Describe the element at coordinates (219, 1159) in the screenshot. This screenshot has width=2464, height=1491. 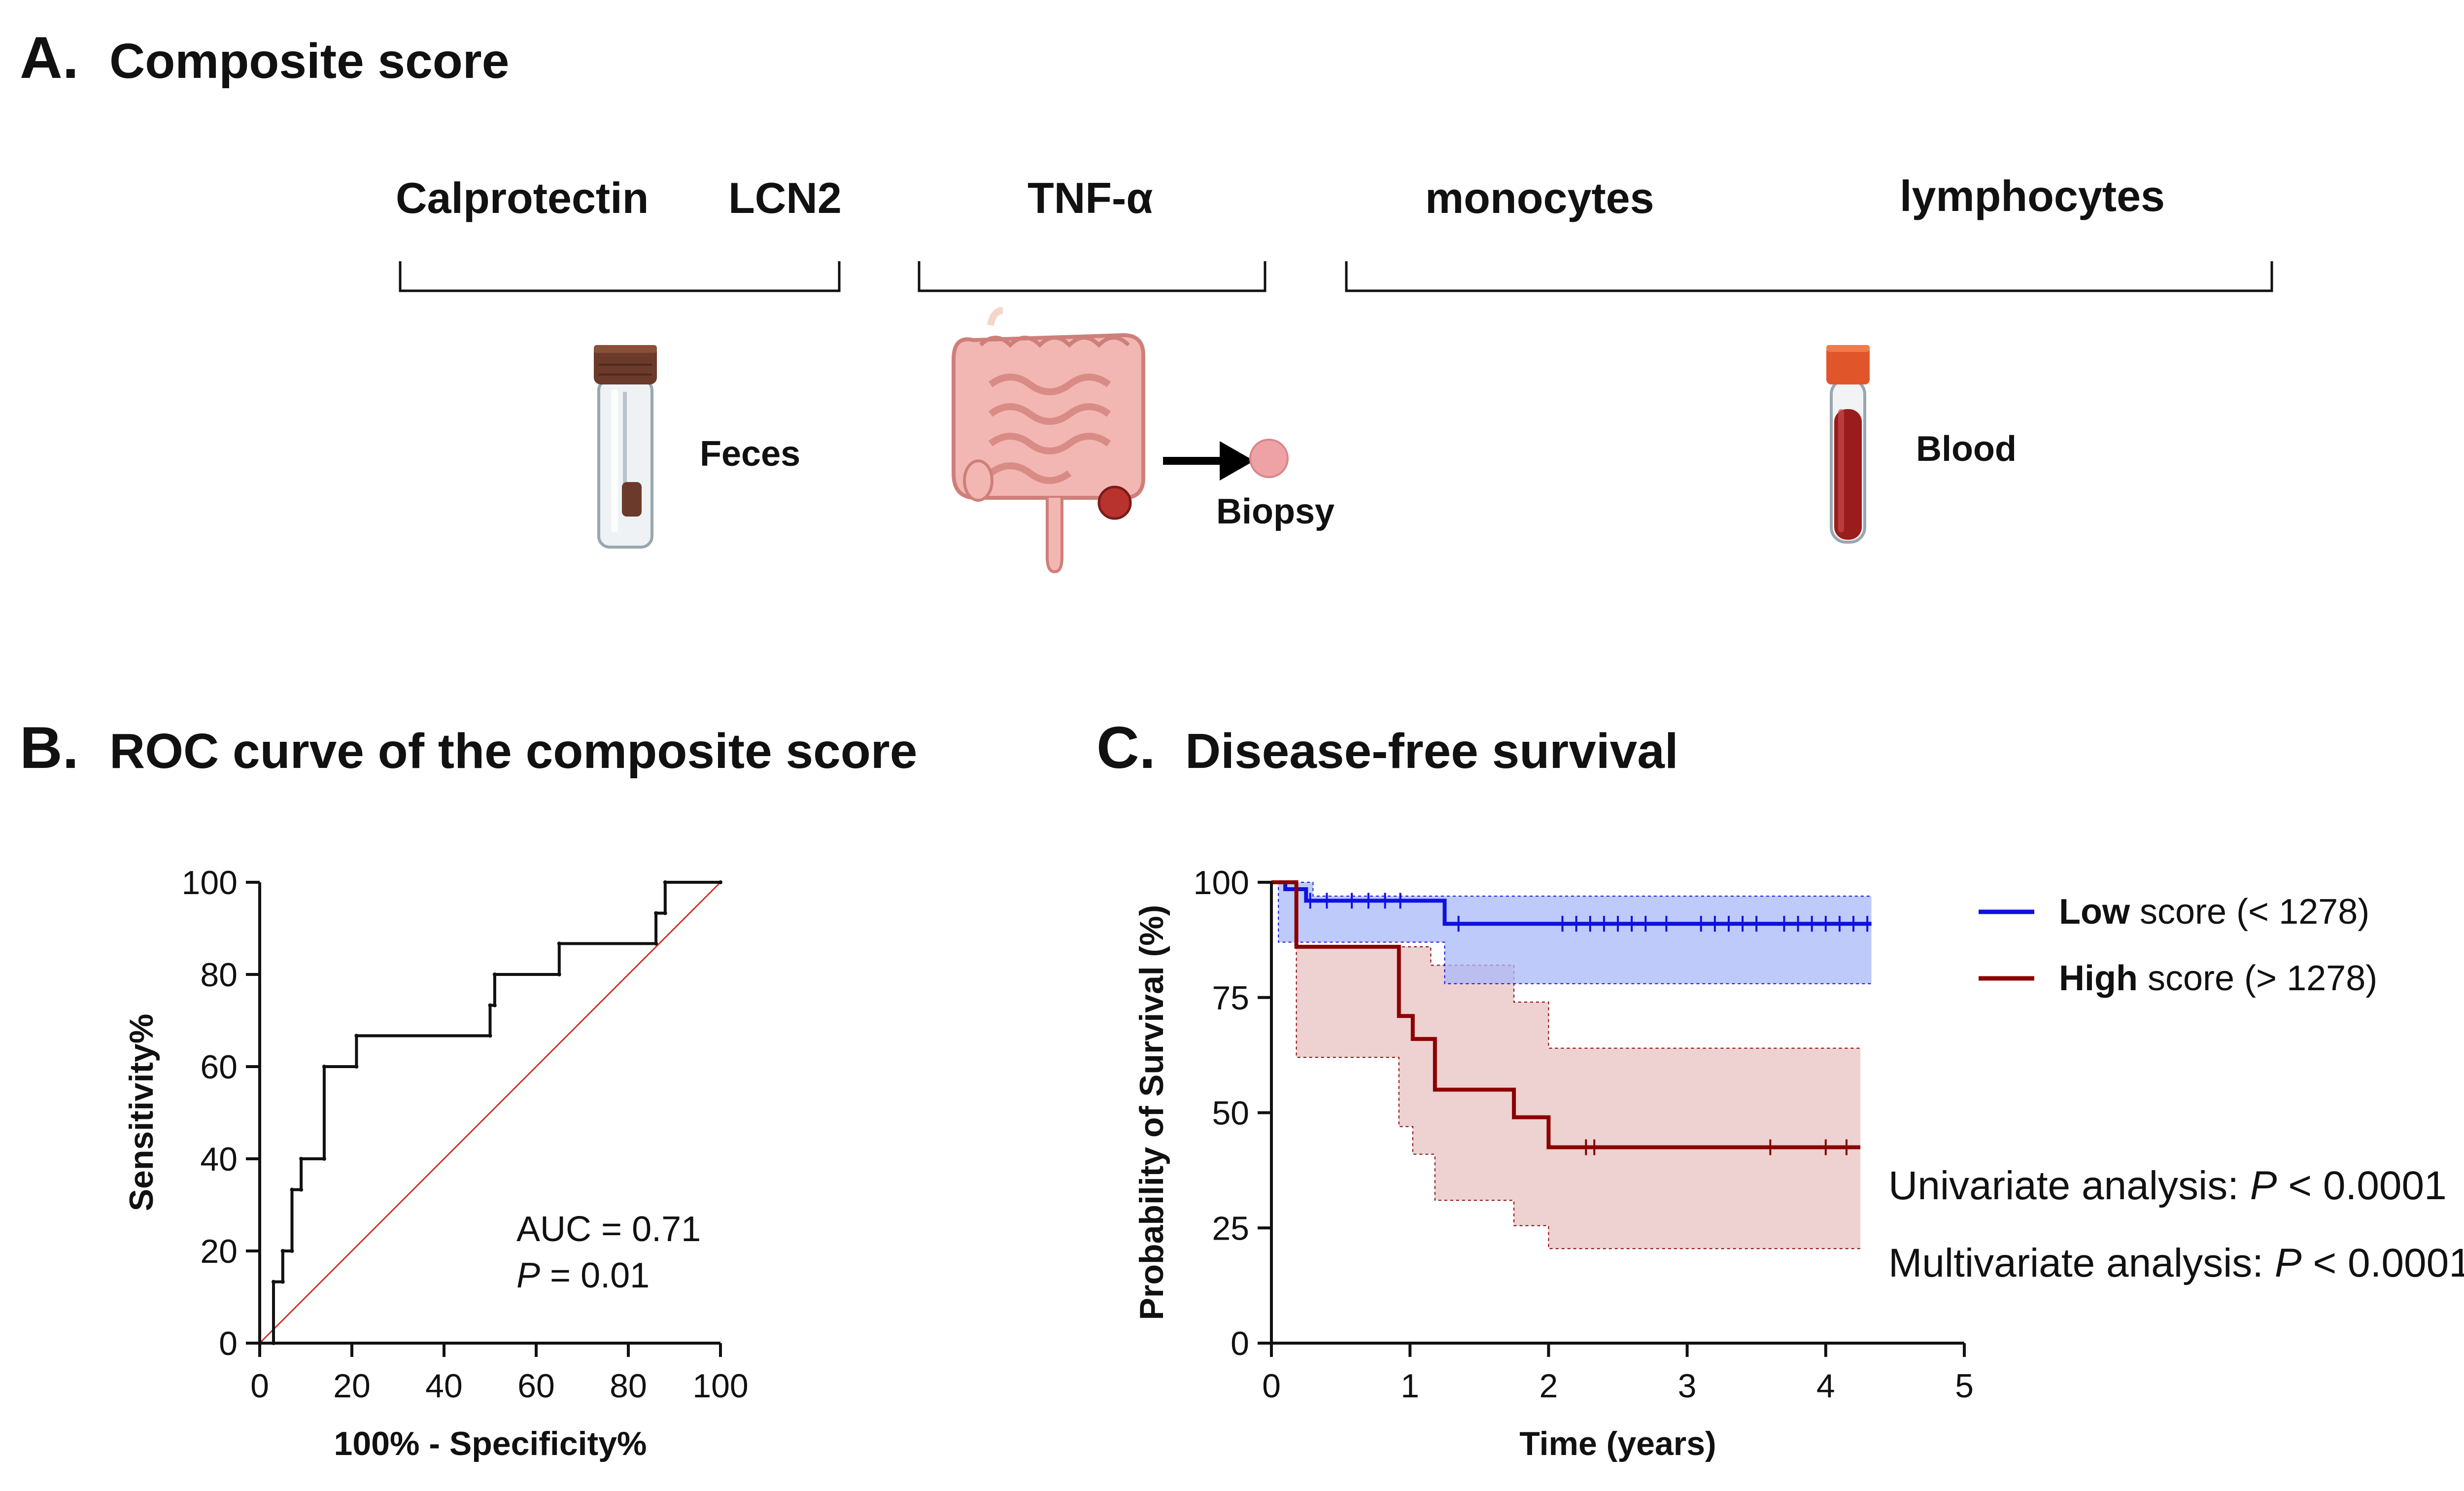
I see `roc-y-tick-label: 40` at that location.